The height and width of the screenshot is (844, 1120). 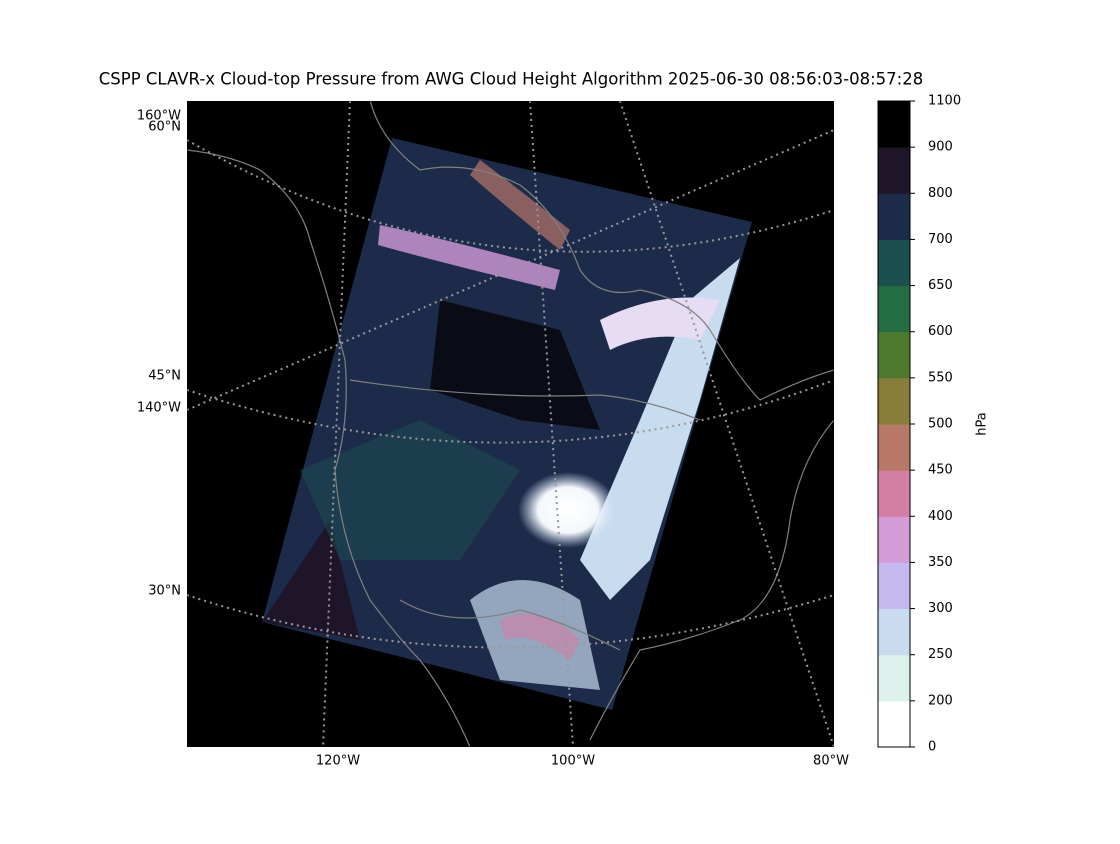 What do you see at coordinates (164, 127) in the screenshot?
I see `graticule-label: 60°N` at bounding box center [164, 127].